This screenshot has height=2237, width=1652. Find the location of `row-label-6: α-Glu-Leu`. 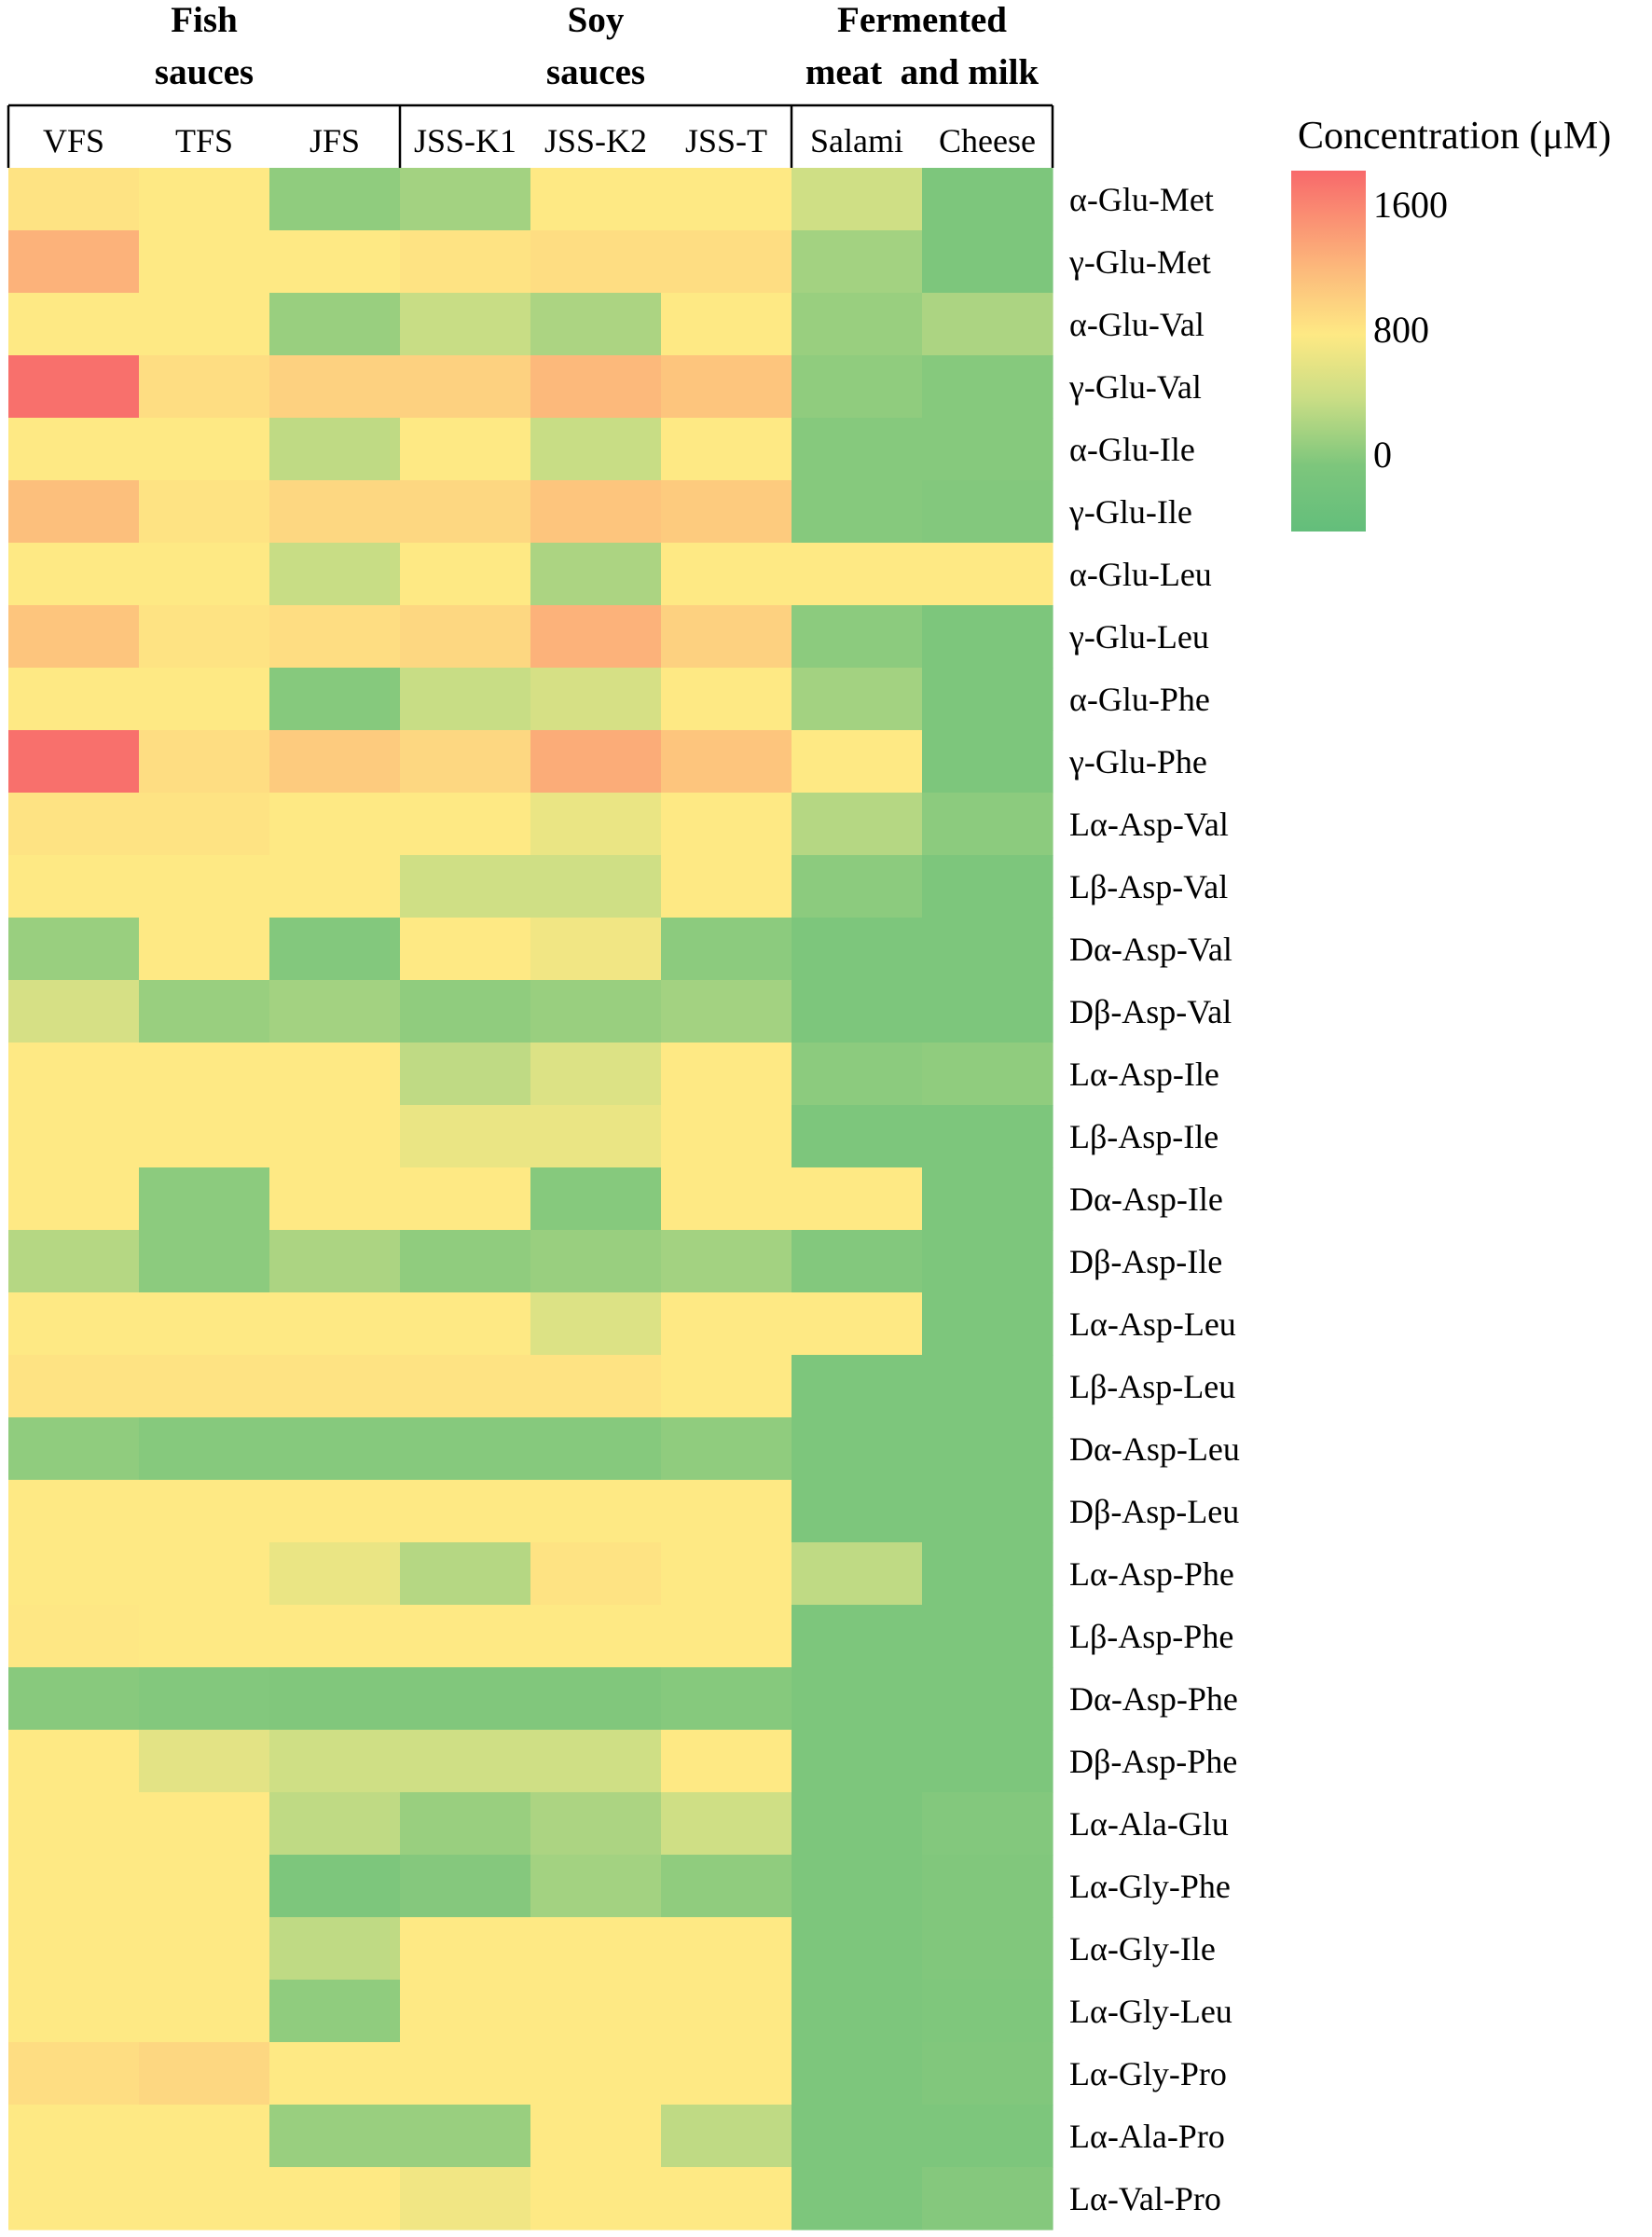

row-label-6: α-Glu-Leu is located at coordinates (1141, 574).